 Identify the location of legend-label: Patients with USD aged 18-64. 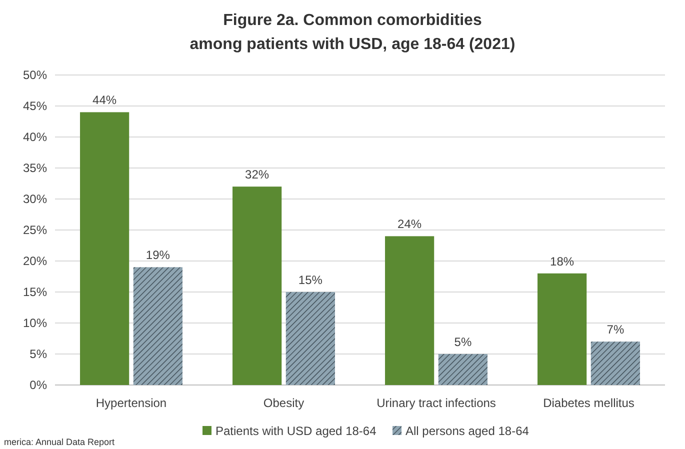
(296, 431).